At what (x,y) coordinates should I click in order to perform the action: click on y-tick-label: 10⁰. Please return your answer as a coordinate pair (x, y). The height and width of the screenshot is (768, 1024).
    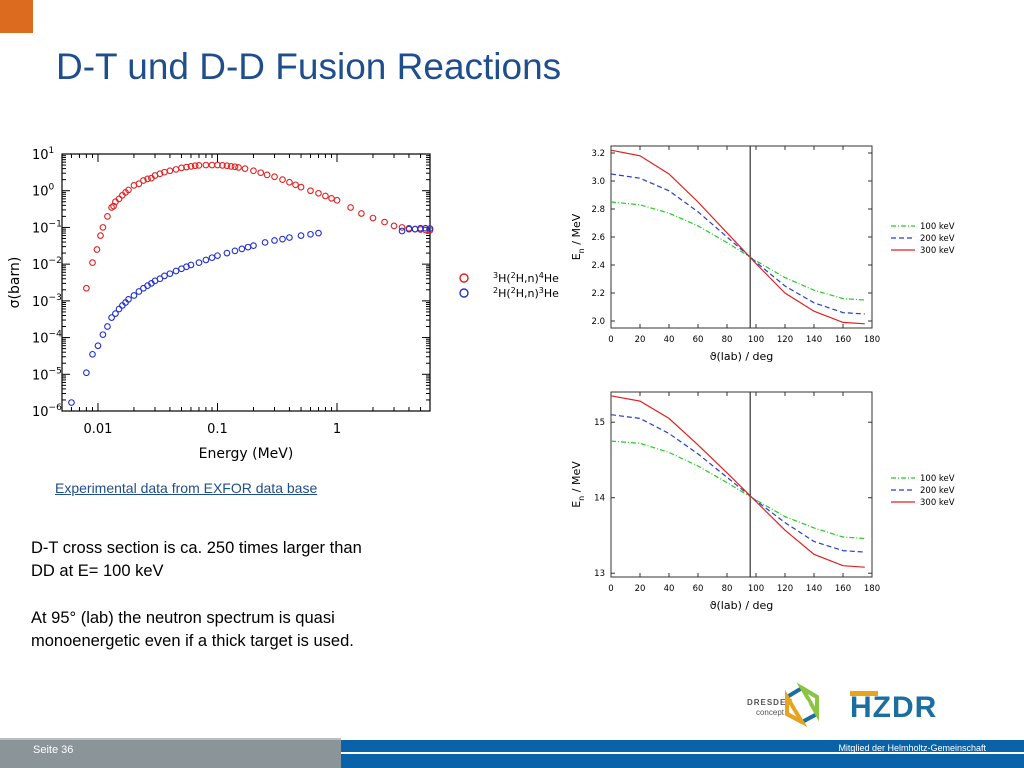
    Looking at the image, I should click on (43, 191).